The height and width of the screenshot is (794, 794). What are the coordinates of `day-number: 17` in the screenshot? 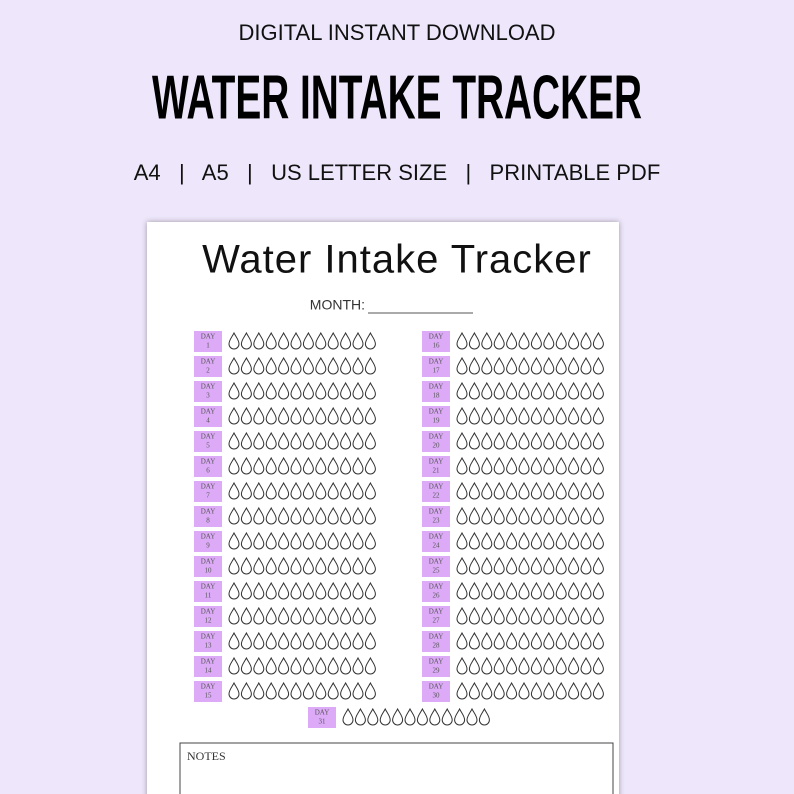 It's located at (437, 371).